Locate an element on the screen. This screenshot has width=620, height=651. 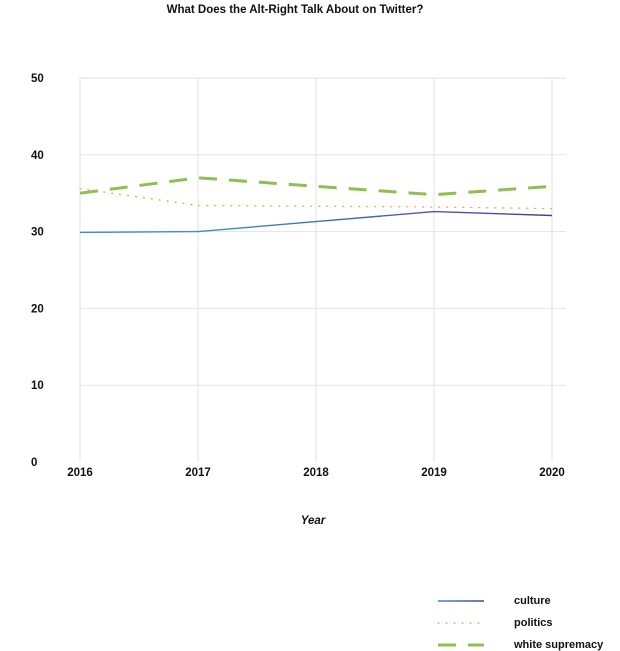
x-tick-label: 2018 is located at coordinates (316, 473).